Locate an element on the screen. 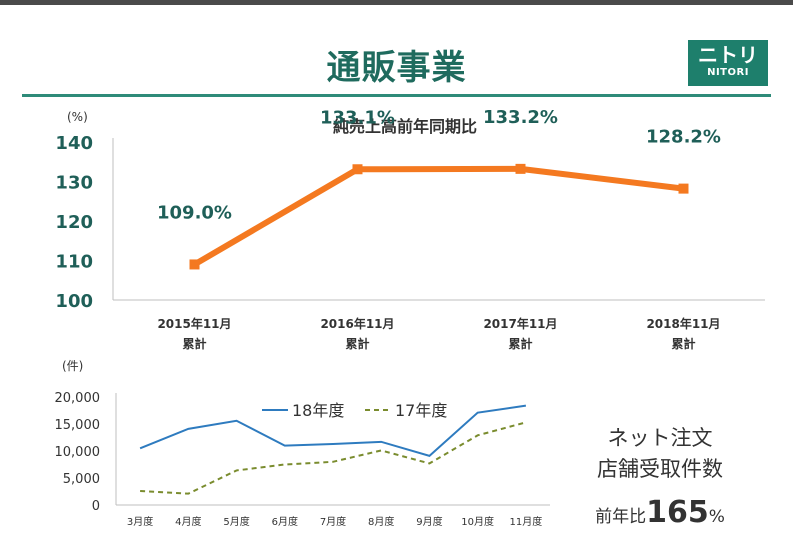 Image resolution: width=793 pixels, height=555 pixels. main-data-label: 109.0% is located at coordinates (194, 212).